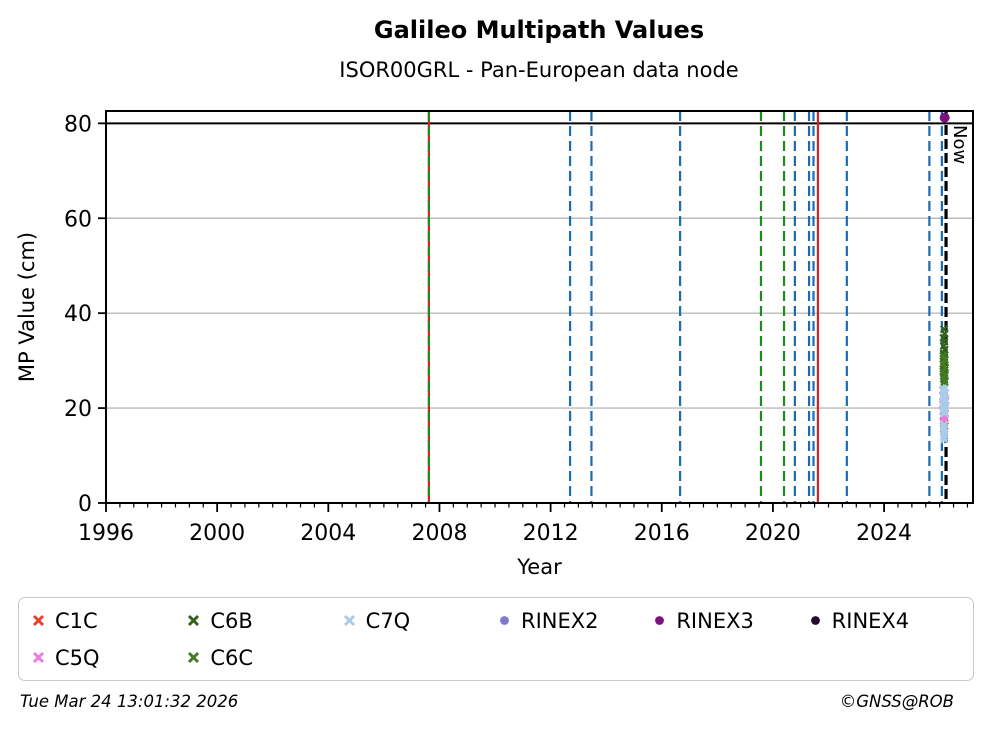 This screenshot has height=734, width=992. Describe the element at coordinates (78, 219) in the screenshot. I see `y-tick-label-60: 60` at that location.